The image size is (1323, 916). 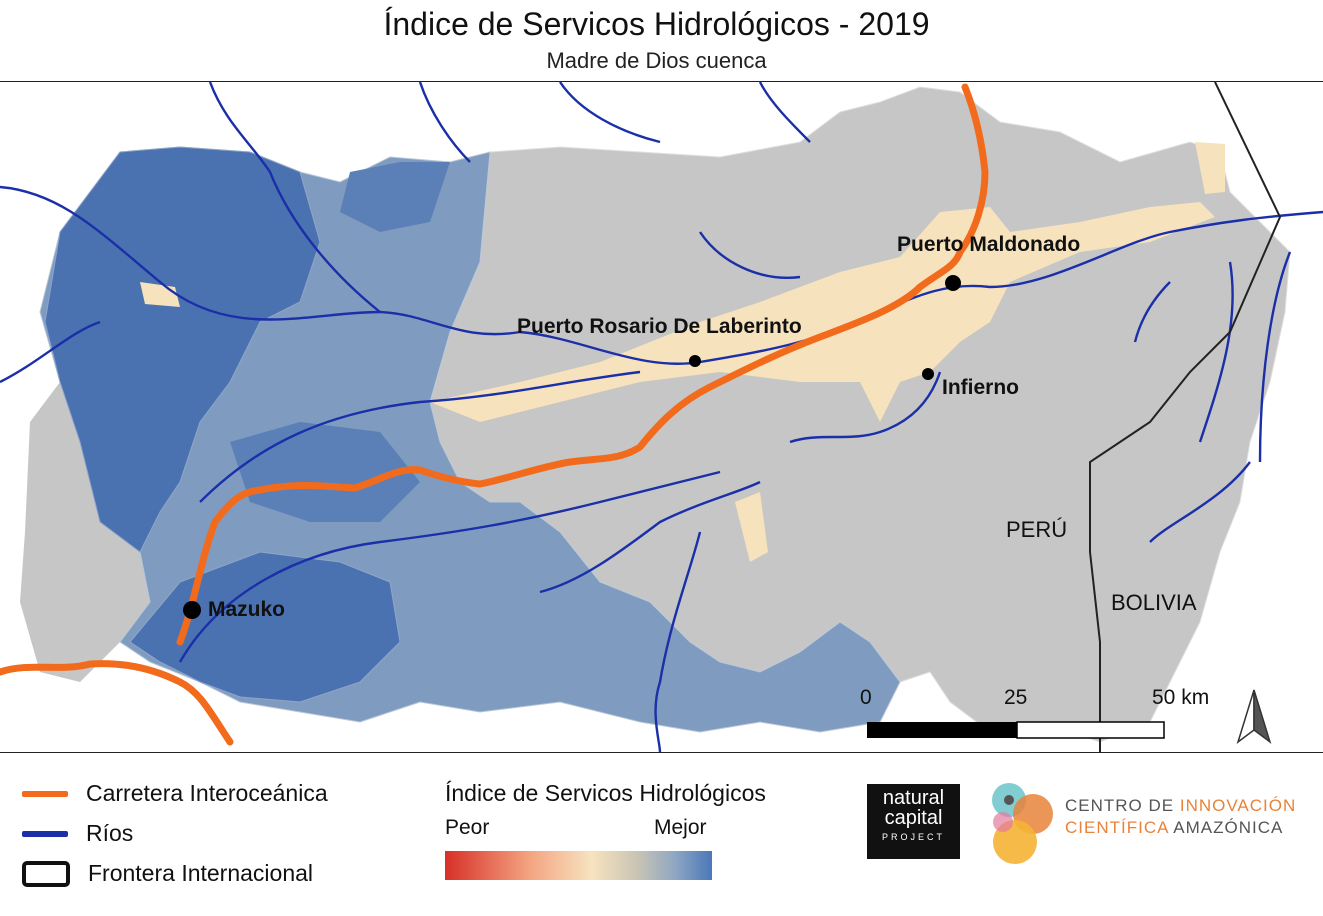 What do you see at coordinates (1154, 602) in the screenshot?
I see `label-bolivia: BOLIVIA` at bounding box center [1154, 602].